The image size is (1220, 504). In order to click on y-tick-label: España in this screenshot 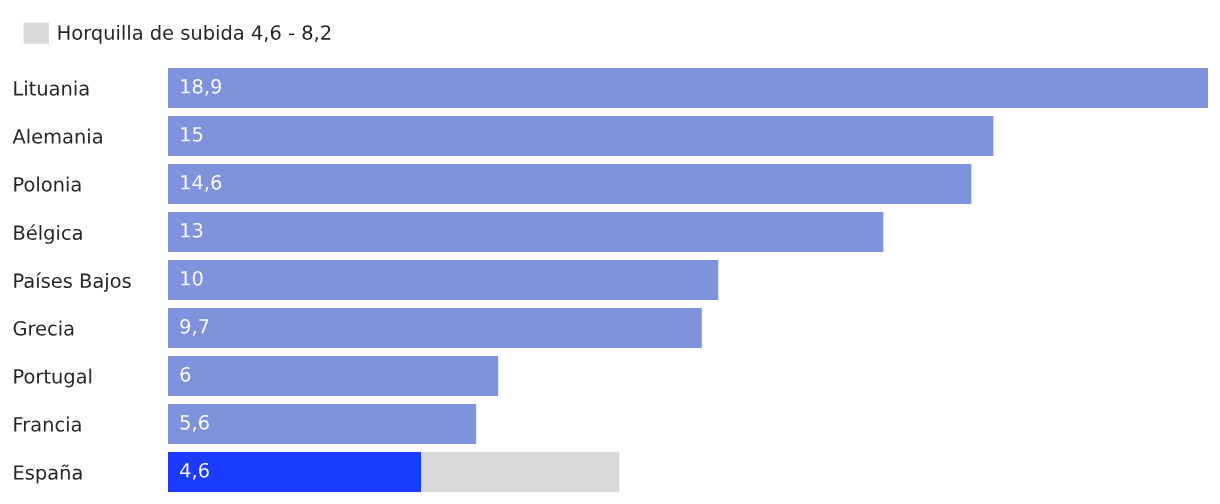, I will do `click(48, 474)`.